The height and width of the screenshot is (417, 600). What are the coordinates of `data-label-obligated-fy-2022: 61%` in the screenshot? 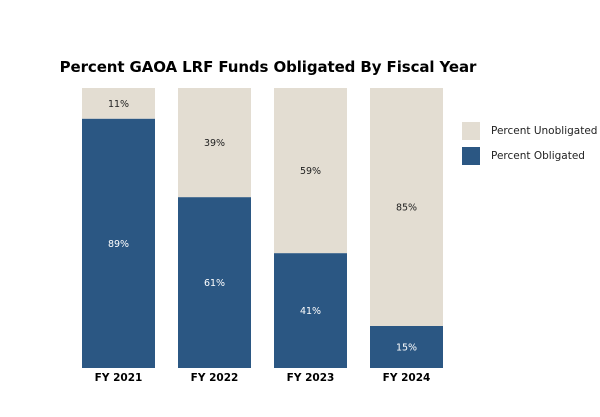 It's located at (214, 283).